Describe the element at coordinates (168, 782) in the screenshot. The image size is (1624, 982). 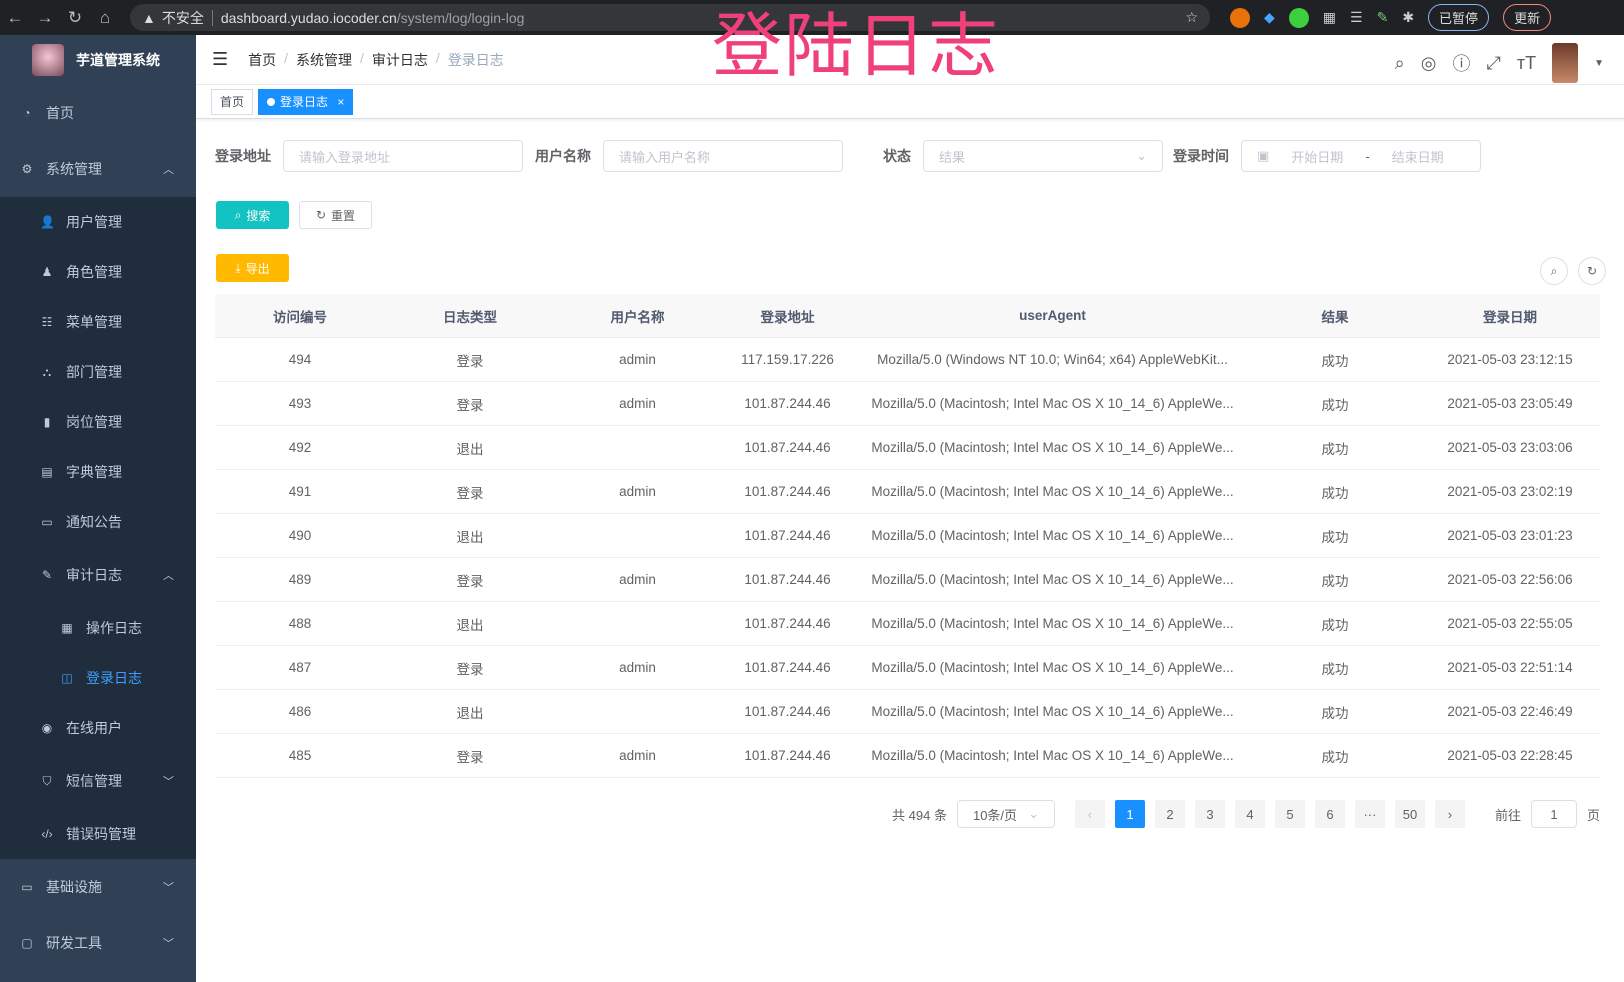
I see `chevron-down-icon: ﹀` at that location.